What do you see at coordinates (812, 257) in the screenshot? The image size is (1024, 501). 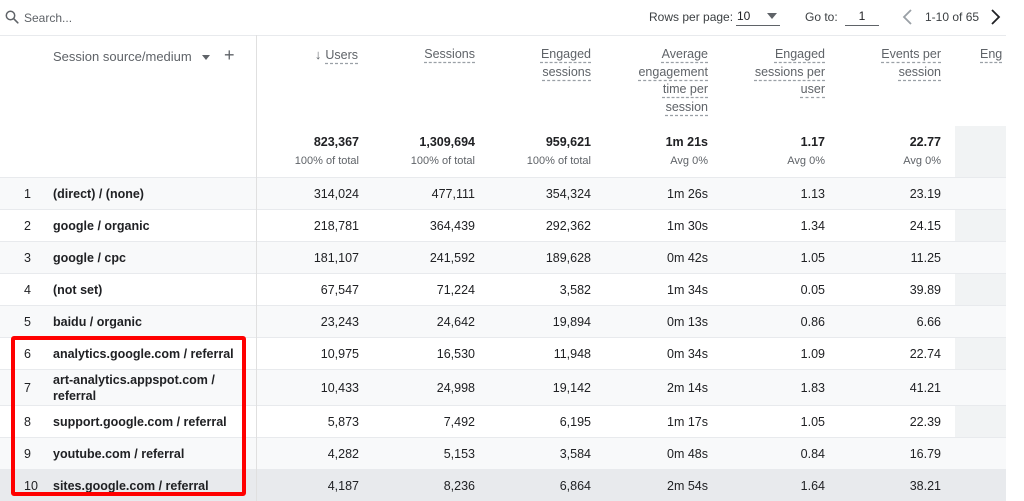 I see `cell-engaged-sessions-per-user: 1.05` at bounding box center [812, 257].